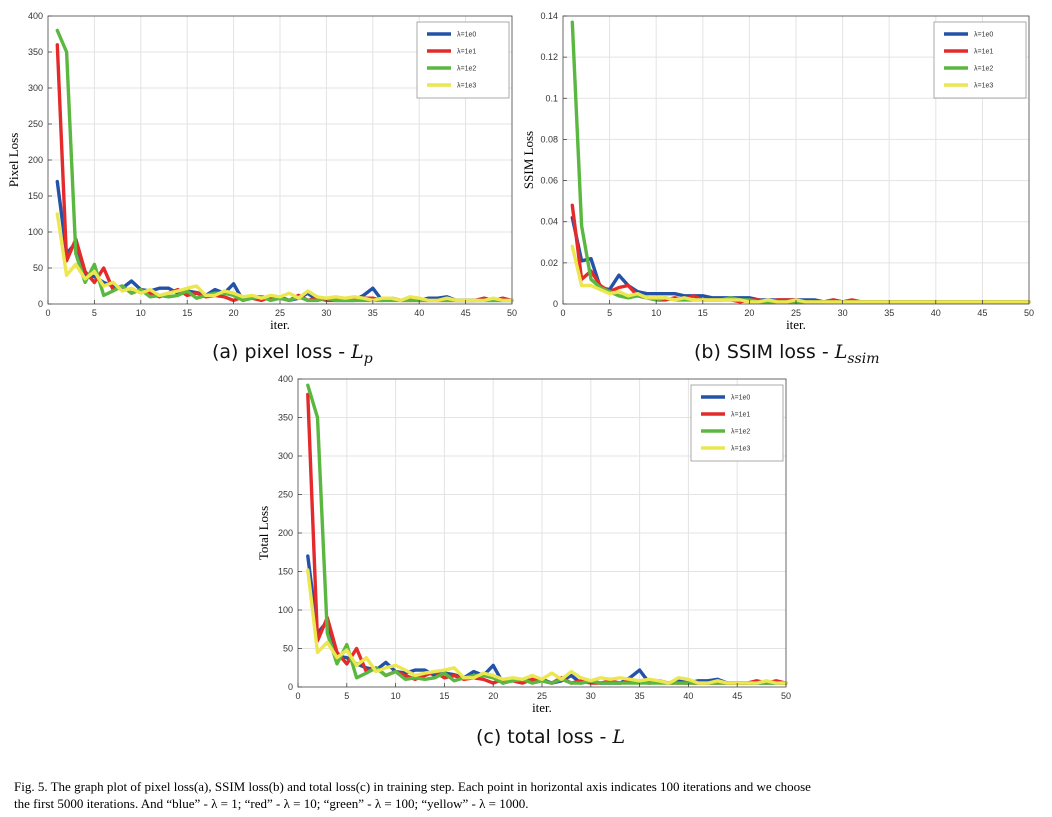 This screenshot has height=817, width=1052. I want to click on subcaption-c: (c) total loss - L, so click(550, 737).